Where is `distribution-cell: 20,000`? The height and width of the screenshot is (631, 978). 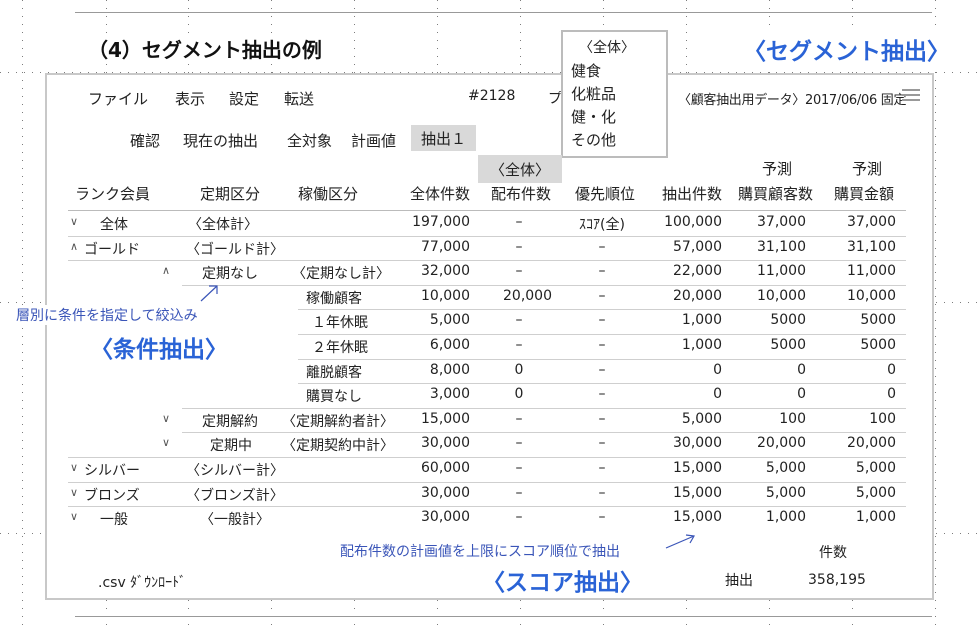 distribution-cell: 20,000 is located at coordinates (527, 295).